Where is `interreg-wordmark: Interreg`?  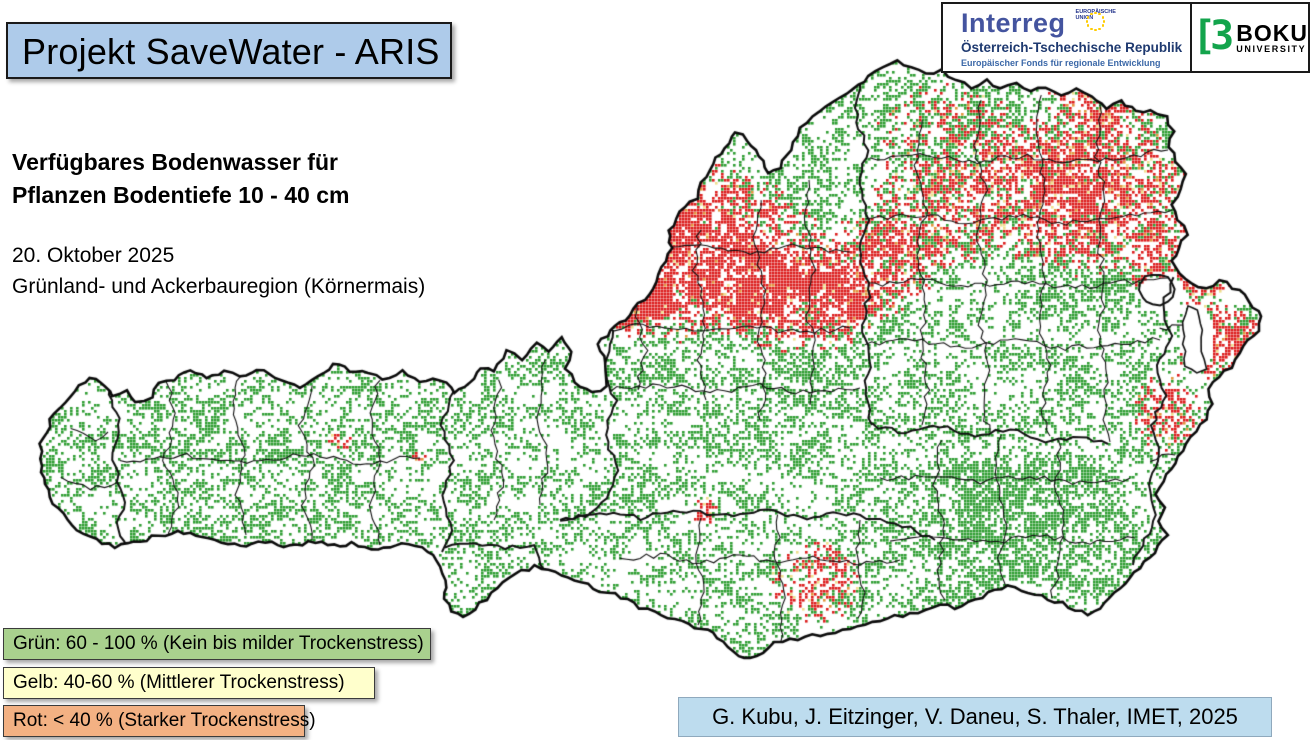
interreg-wordmark: Interreg is located at coordinates (1013, 23).